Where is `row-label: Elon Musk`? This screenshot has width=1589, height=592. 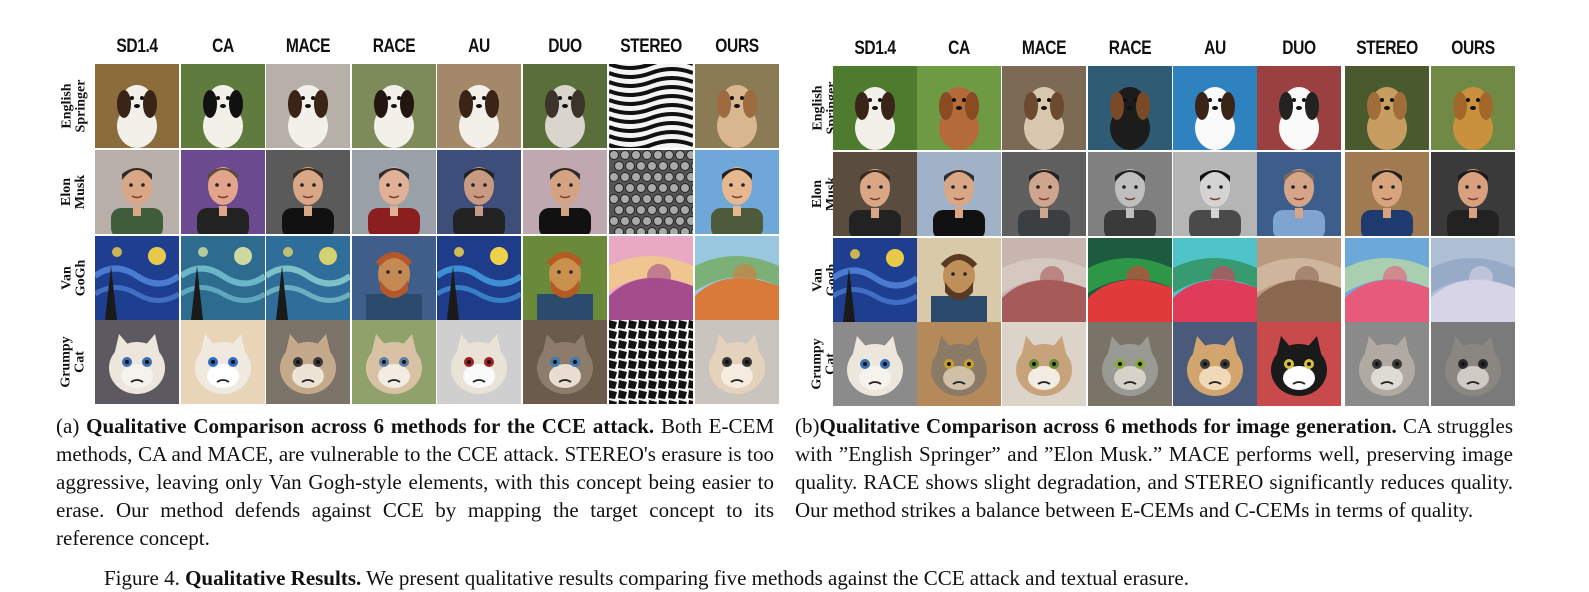 row-label: Elon Musk is located at coordinates (73, 192).